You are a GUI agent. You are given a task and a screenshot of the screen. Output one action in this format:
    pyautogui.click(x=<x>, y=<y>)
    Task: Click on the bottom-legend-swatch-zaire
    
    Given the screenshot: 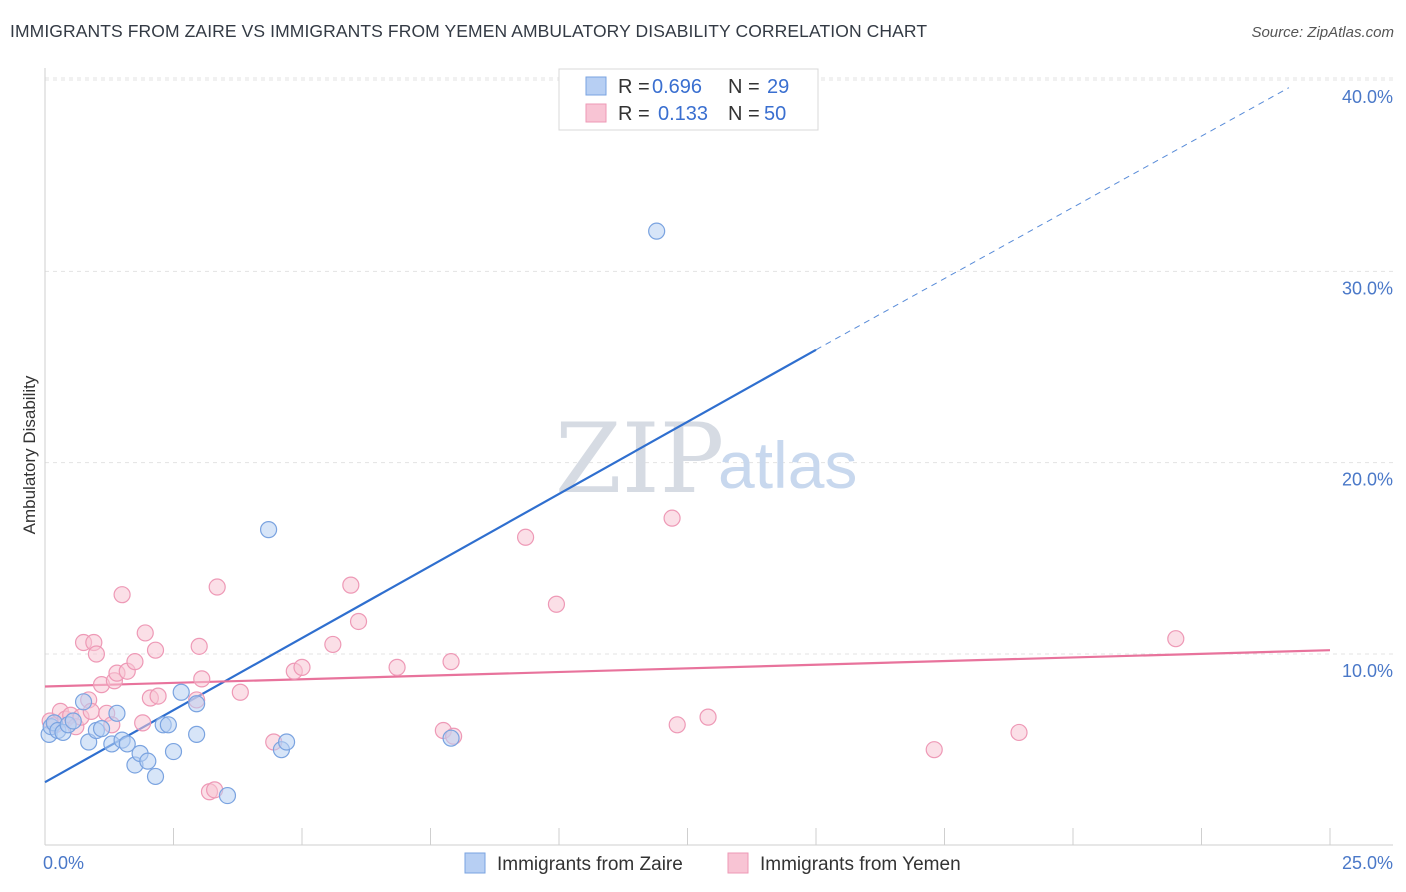 What is the action you would take?
    pyautogui.click(x=475, y=863)
    